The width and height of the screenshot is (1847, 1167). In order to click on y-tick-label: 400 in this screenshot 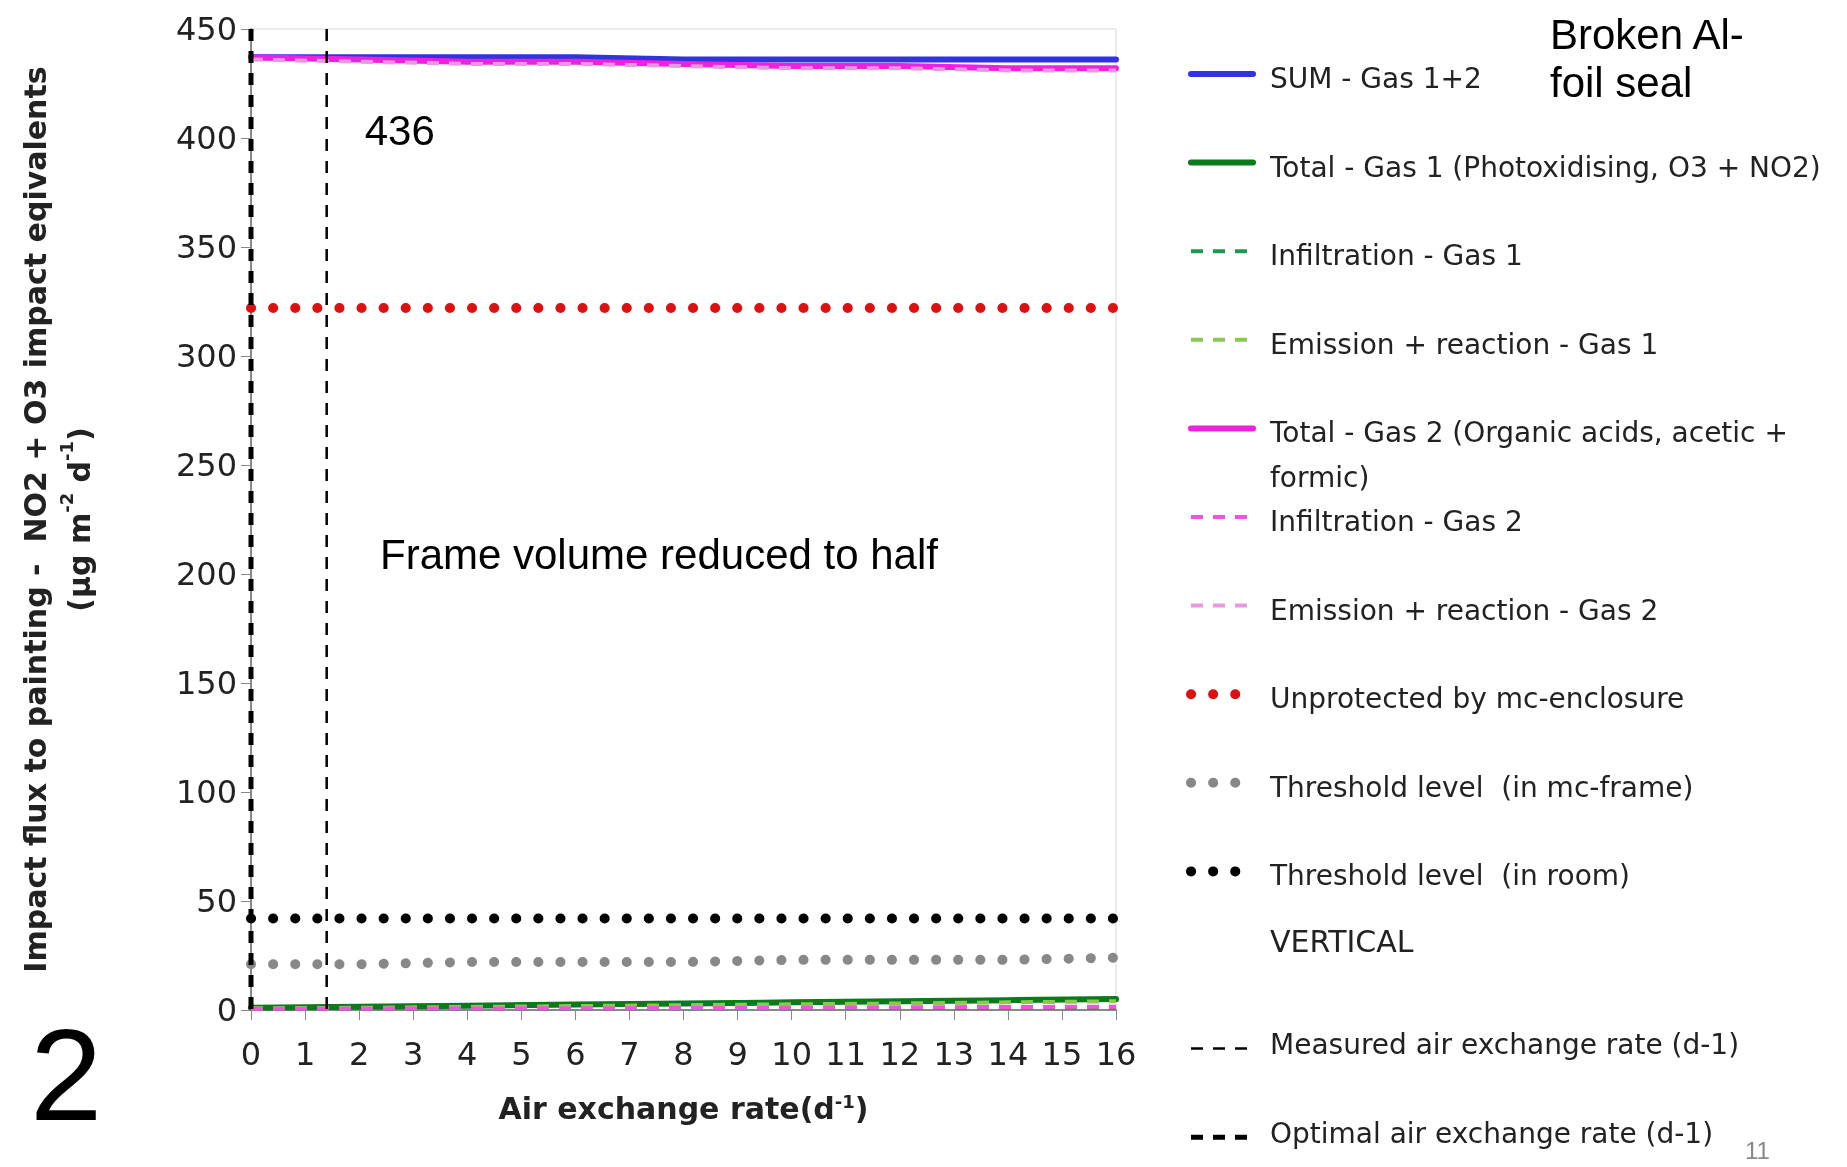, I will do `click(206, 138)`.